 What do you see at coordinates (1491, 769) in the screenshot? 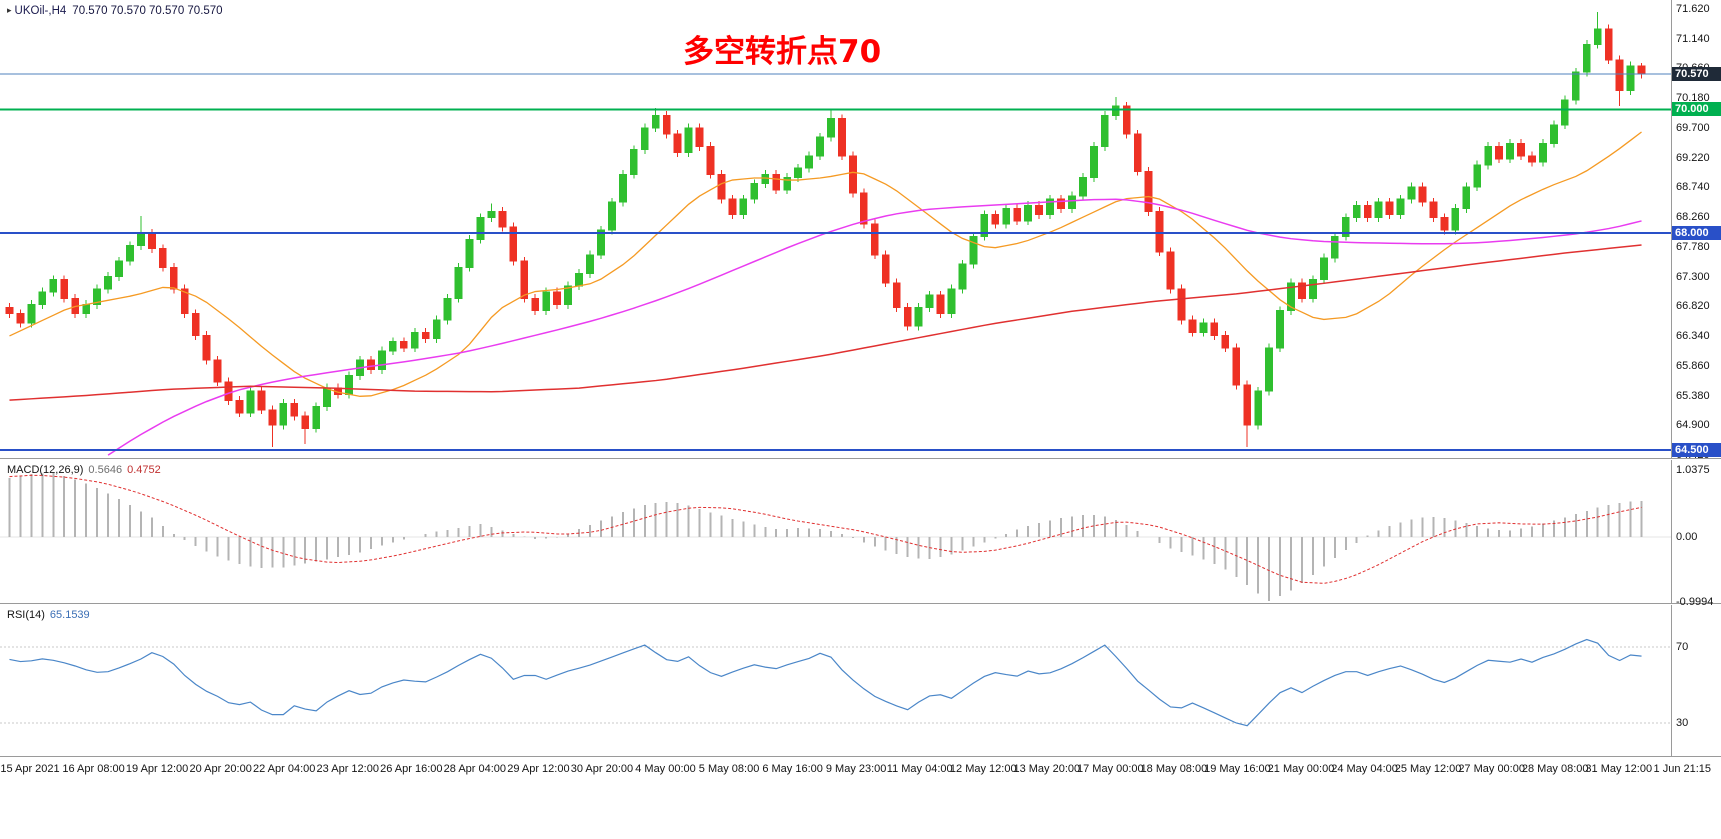
I see `time-axis-label: 27 May 00:00` at bounding box center [1491, 769].